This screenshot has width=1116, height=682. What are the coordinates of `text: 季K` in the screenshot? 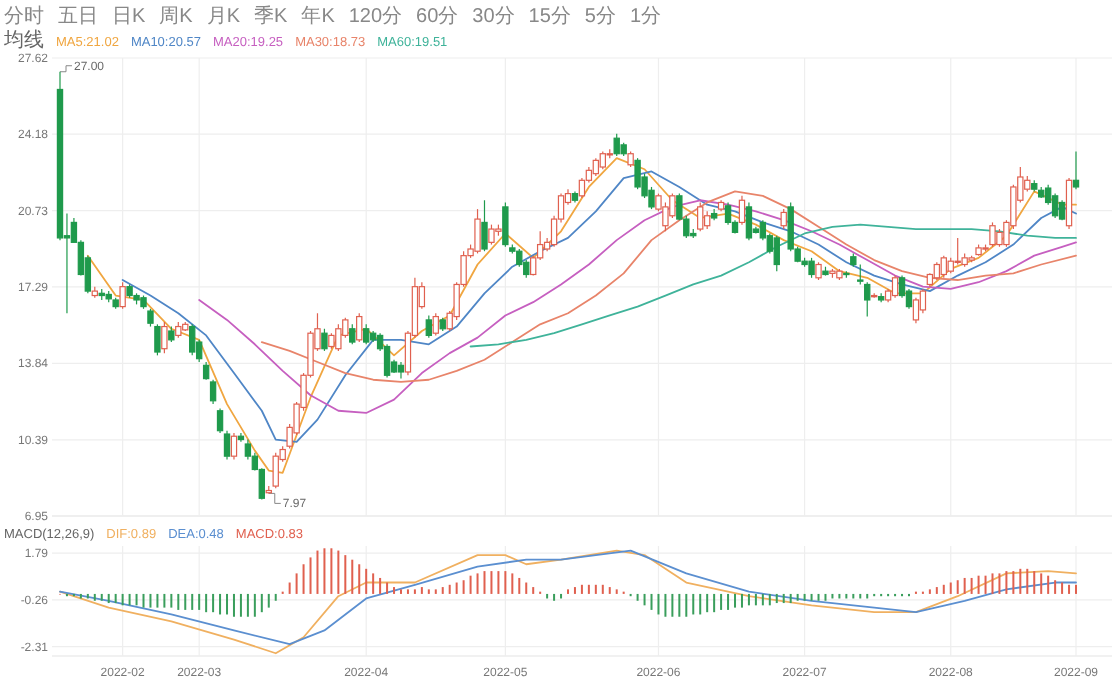 It's located at (271, 16).